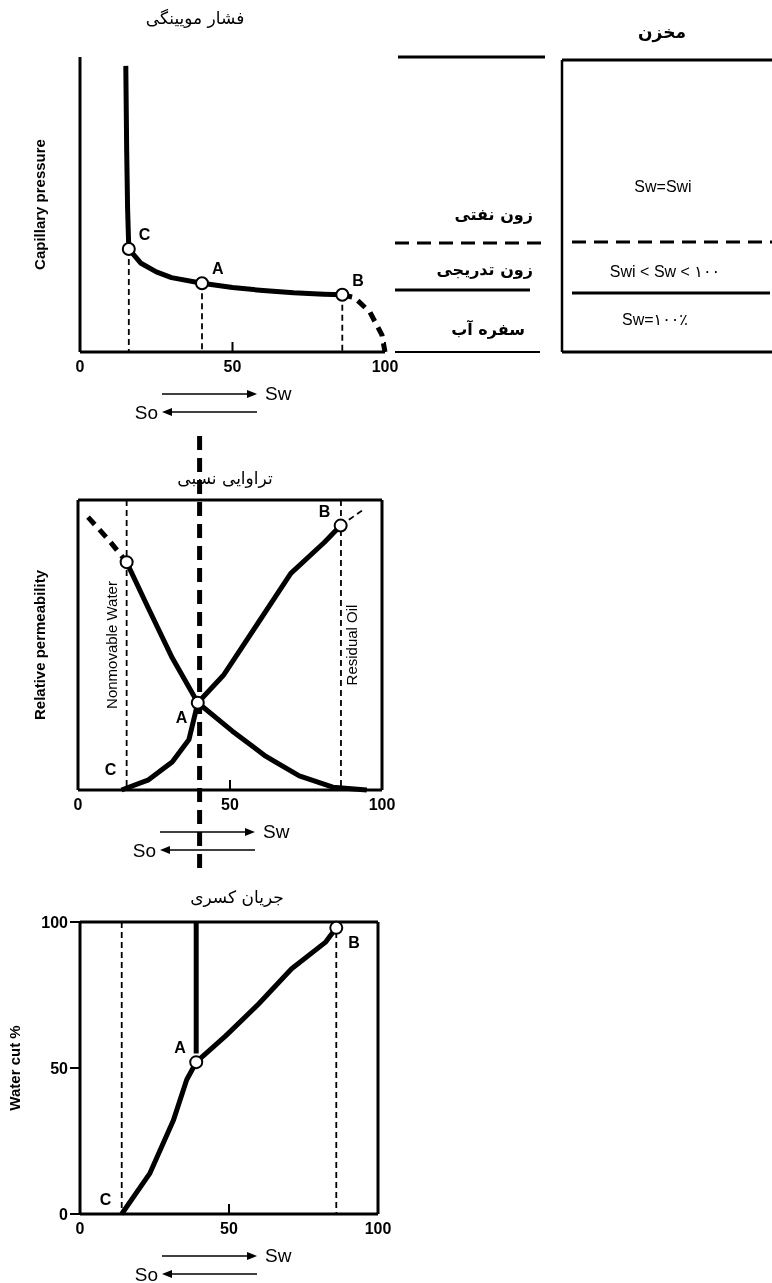 This screenshot has width=772, height=1283. Describe the element at coordinates (39, 645) in the screenshot. I see `y-axis-title: Relative permeability` at that location.